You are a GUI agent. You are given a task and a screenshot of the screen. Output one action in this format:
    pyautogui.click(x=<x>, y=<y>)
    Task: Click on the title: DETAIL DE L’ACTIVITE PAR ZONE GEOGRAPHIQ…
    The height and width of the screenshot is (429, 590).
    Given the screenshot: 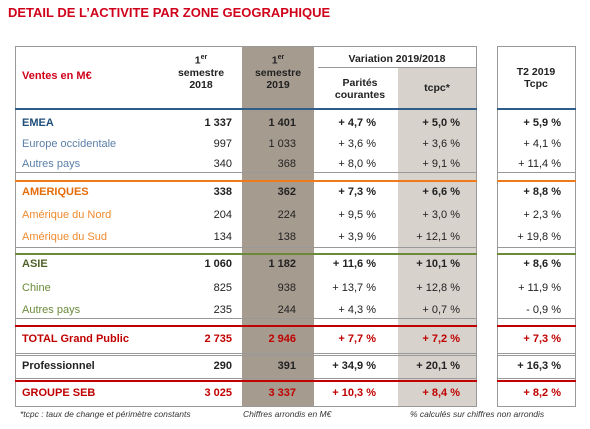 What is the action you would take?
    pyautogui.click(x=169, y=12)
    